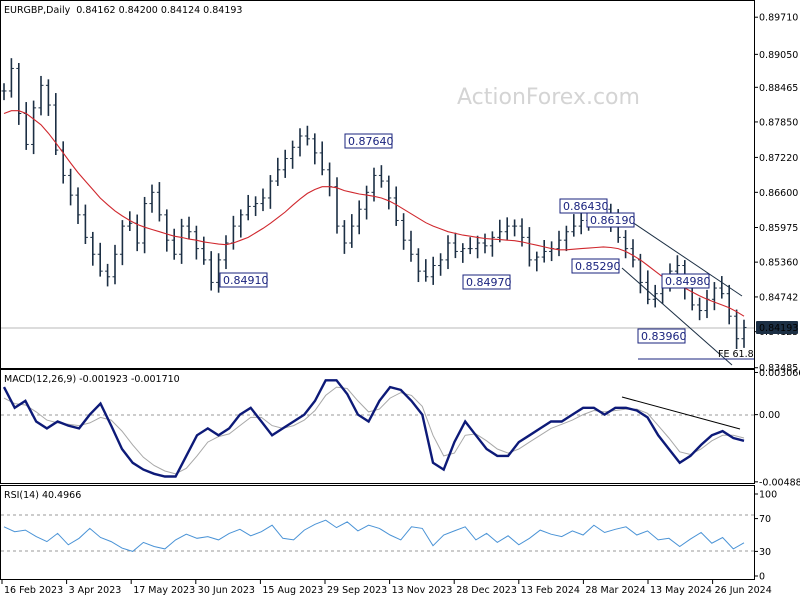 The height and width of the screenshot is (600, 800). Describe the element at coordinates (736, 354) in the screenshot. I see `fe-annotation: FE 61.8` at that location.